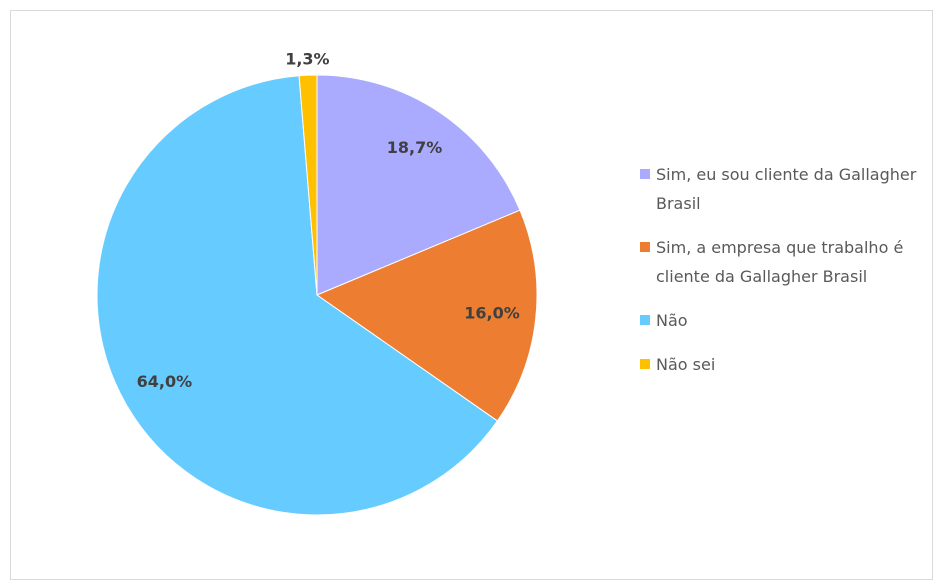 This screenshot has height=580, width=945. I want to click on data-label: 1,3%, so click(307, 59).